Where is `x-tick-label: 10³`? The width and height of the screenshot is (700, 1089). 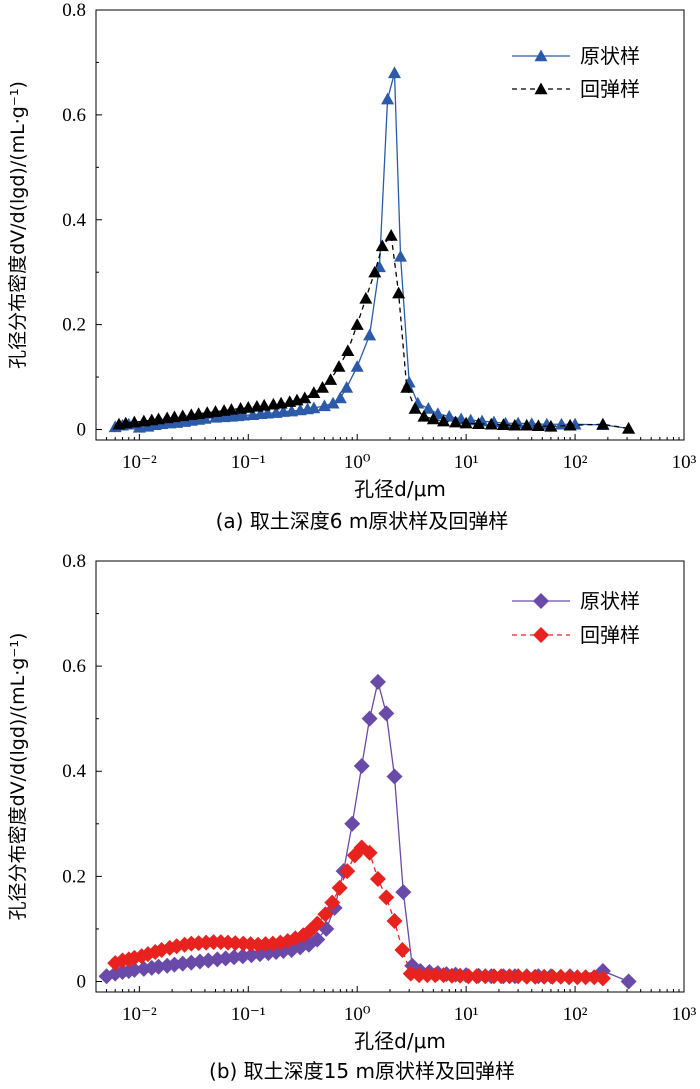 x-tick-label: 10³ is located at coordinates (684, 462).